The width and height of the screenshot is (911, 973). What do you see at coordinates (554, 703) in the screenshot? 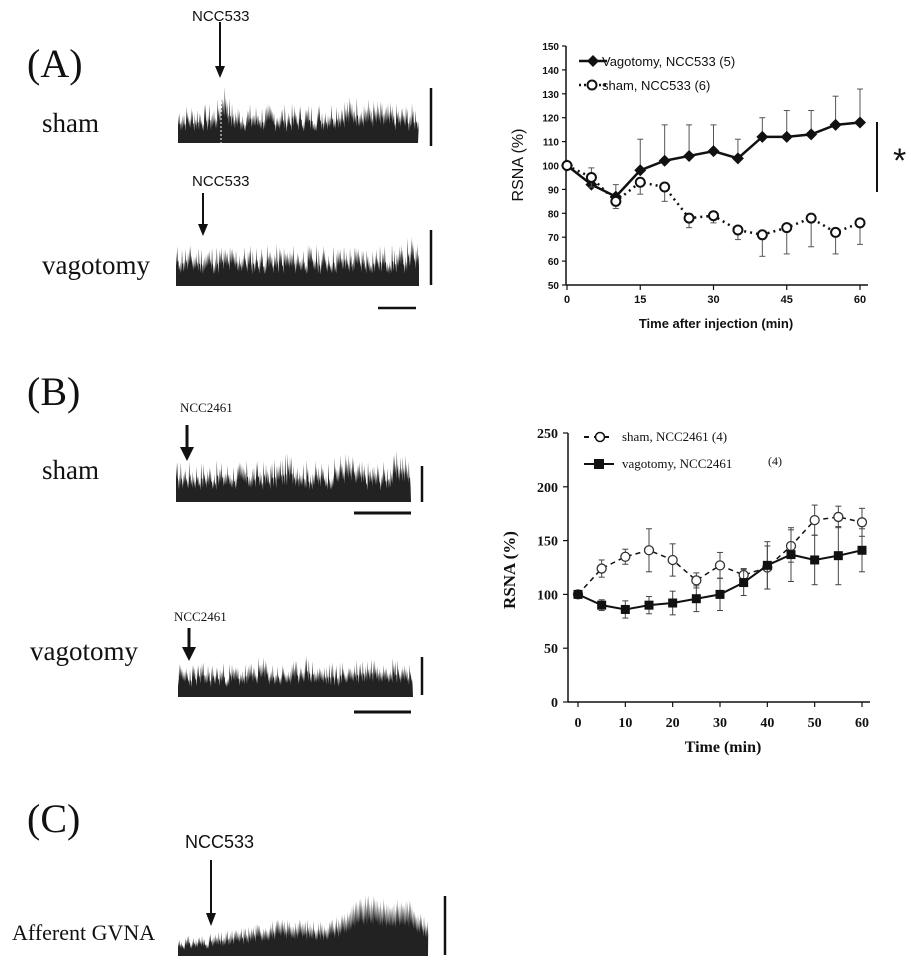
I see `y-tick-b: 0` at bounding box center [554, 703].